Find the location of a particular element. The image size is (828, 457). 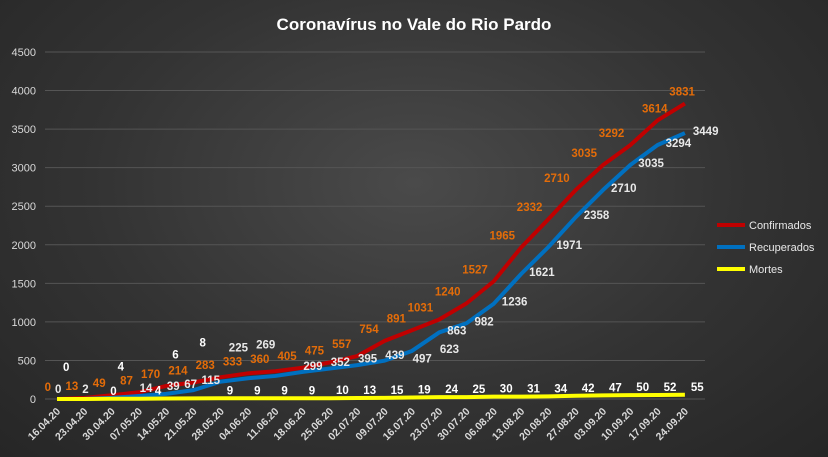

data-label: 557 is located at coordinates (341, 345).